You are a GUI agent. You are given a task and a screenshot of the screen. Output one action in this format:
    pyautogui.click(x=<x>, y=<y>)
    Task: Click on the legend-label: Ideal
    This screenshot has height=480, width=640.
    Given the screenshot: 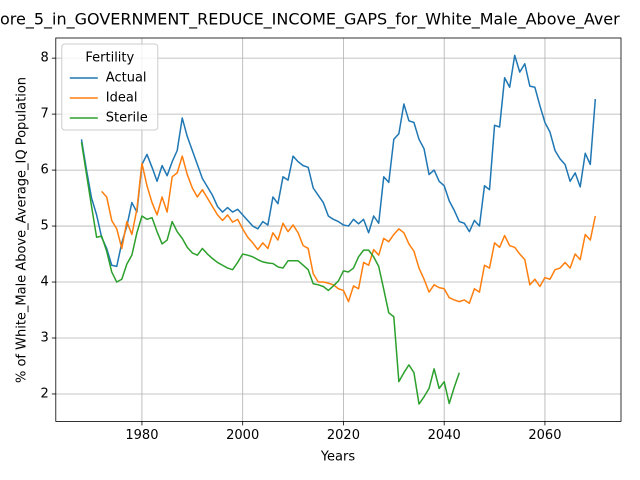 What is the action you would take?
    pyautogui.click(x=122, y=98)
    